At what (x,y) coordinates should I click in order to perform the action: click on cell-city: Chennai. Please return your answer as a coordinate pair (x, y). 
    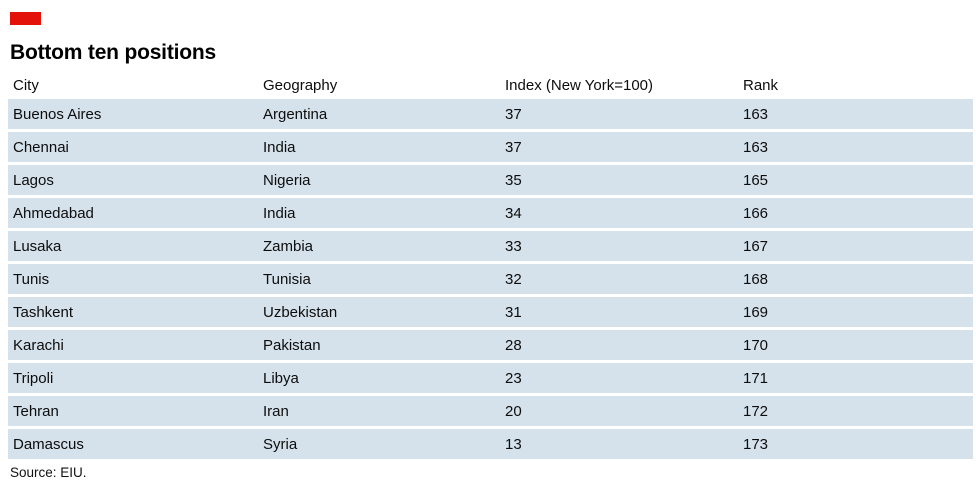
    Looking at the image, I should click on (133, 147).